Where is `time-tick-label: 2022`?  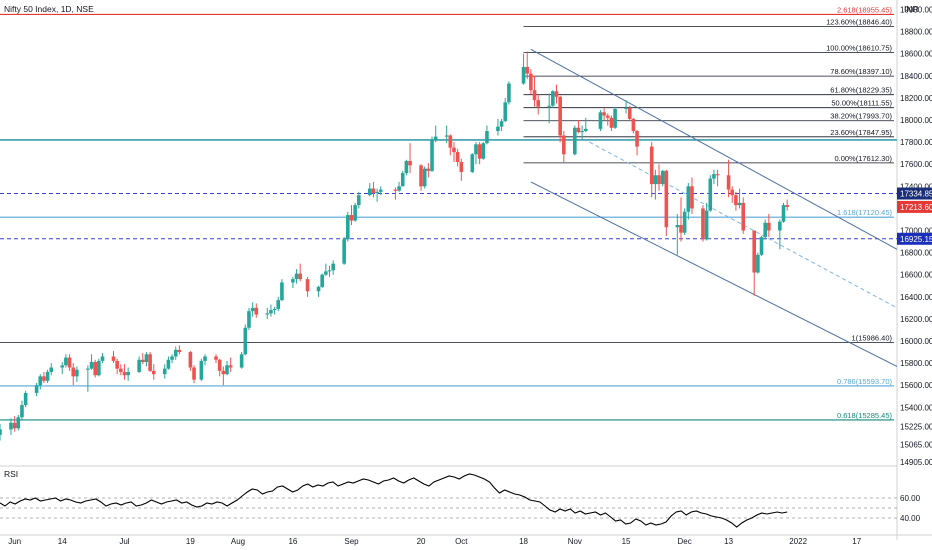 time-tick-label: 2022 is located at coordinates (798, 541).